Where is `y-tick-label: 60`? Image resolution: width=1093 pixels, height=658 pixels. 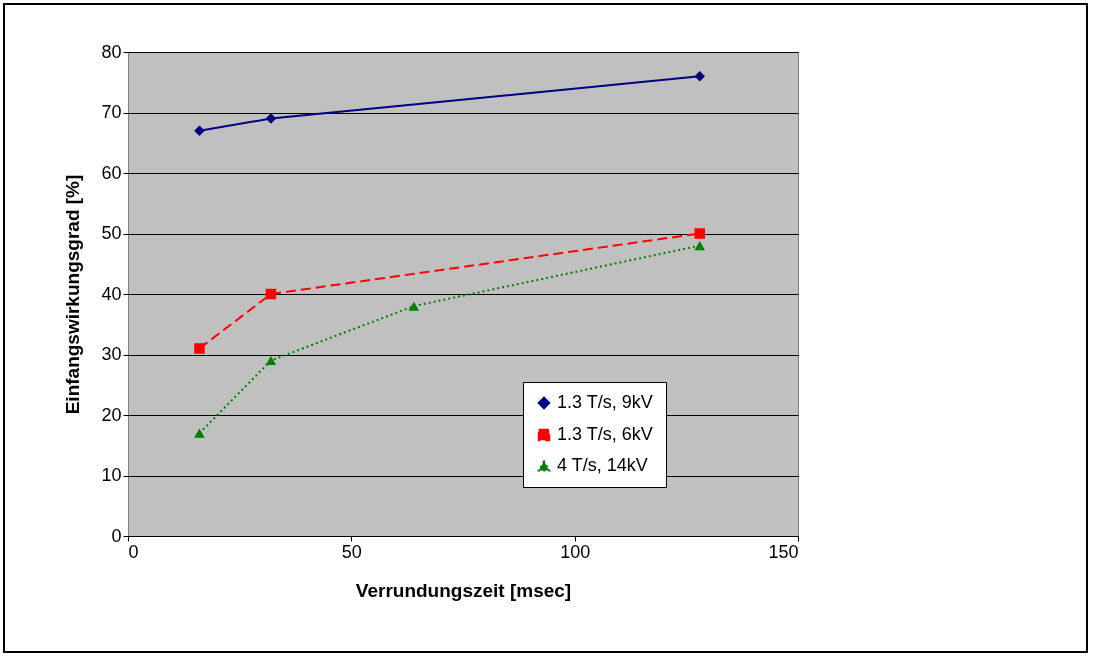
y-tick-label: 60 is located at coordinates (111, 172).